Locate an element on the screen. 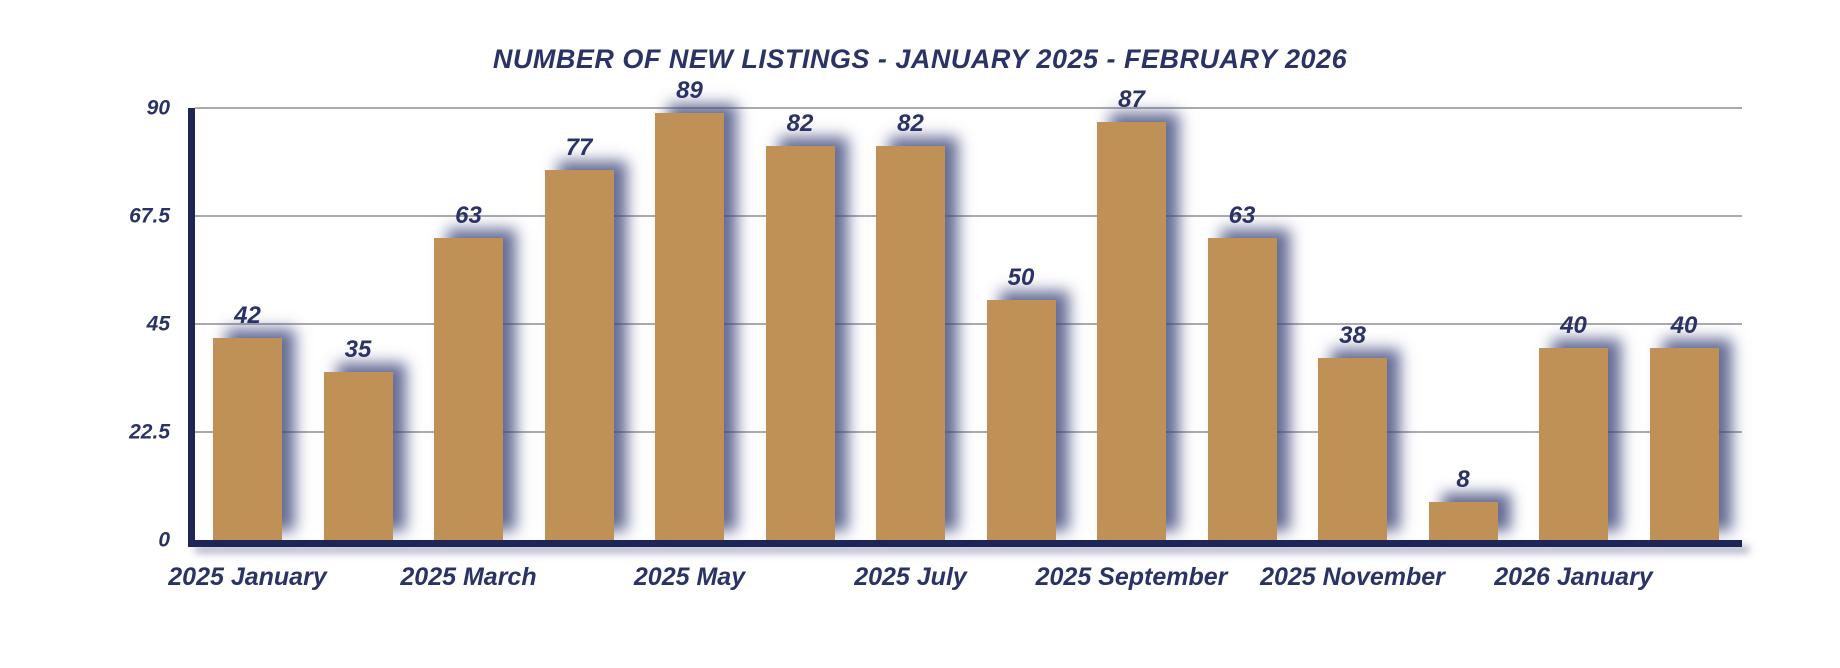  x-axis-tick-label: 2025 July is located at coordinates (910, 577).